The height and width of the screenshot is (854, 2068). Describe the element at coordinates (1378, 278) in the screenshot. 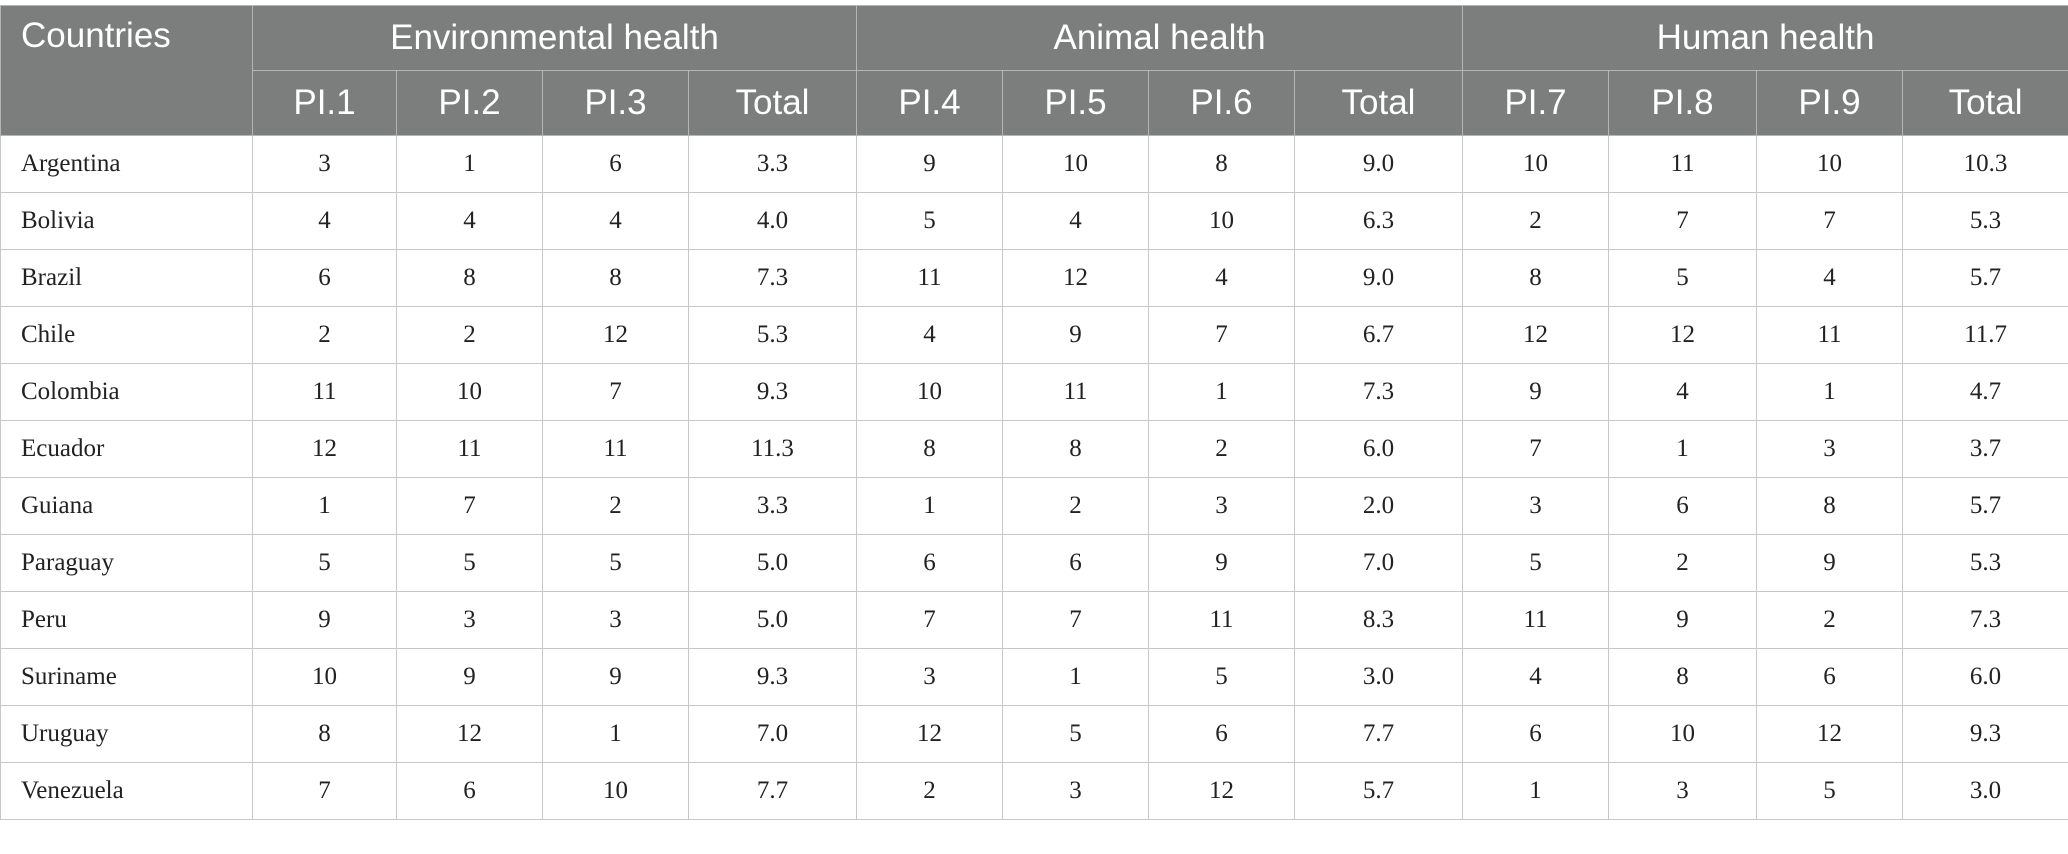

I see `value-cell: 9.0` at that location.